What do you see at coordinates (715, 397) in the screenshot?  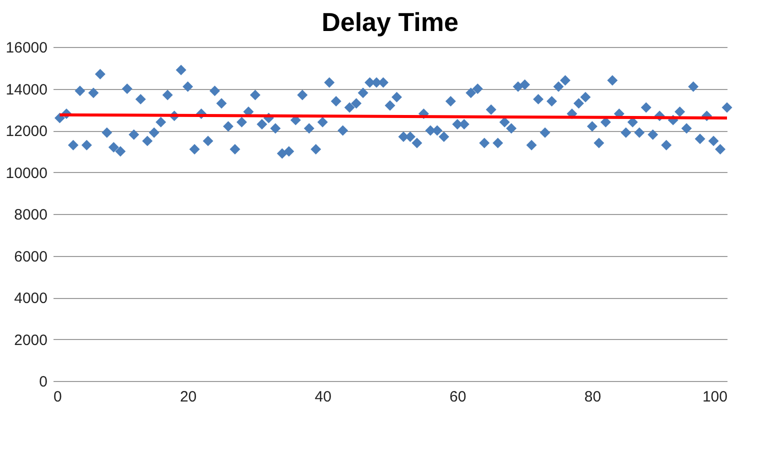 I see `x-tick-label: 100` at bounding box center [715, 397].